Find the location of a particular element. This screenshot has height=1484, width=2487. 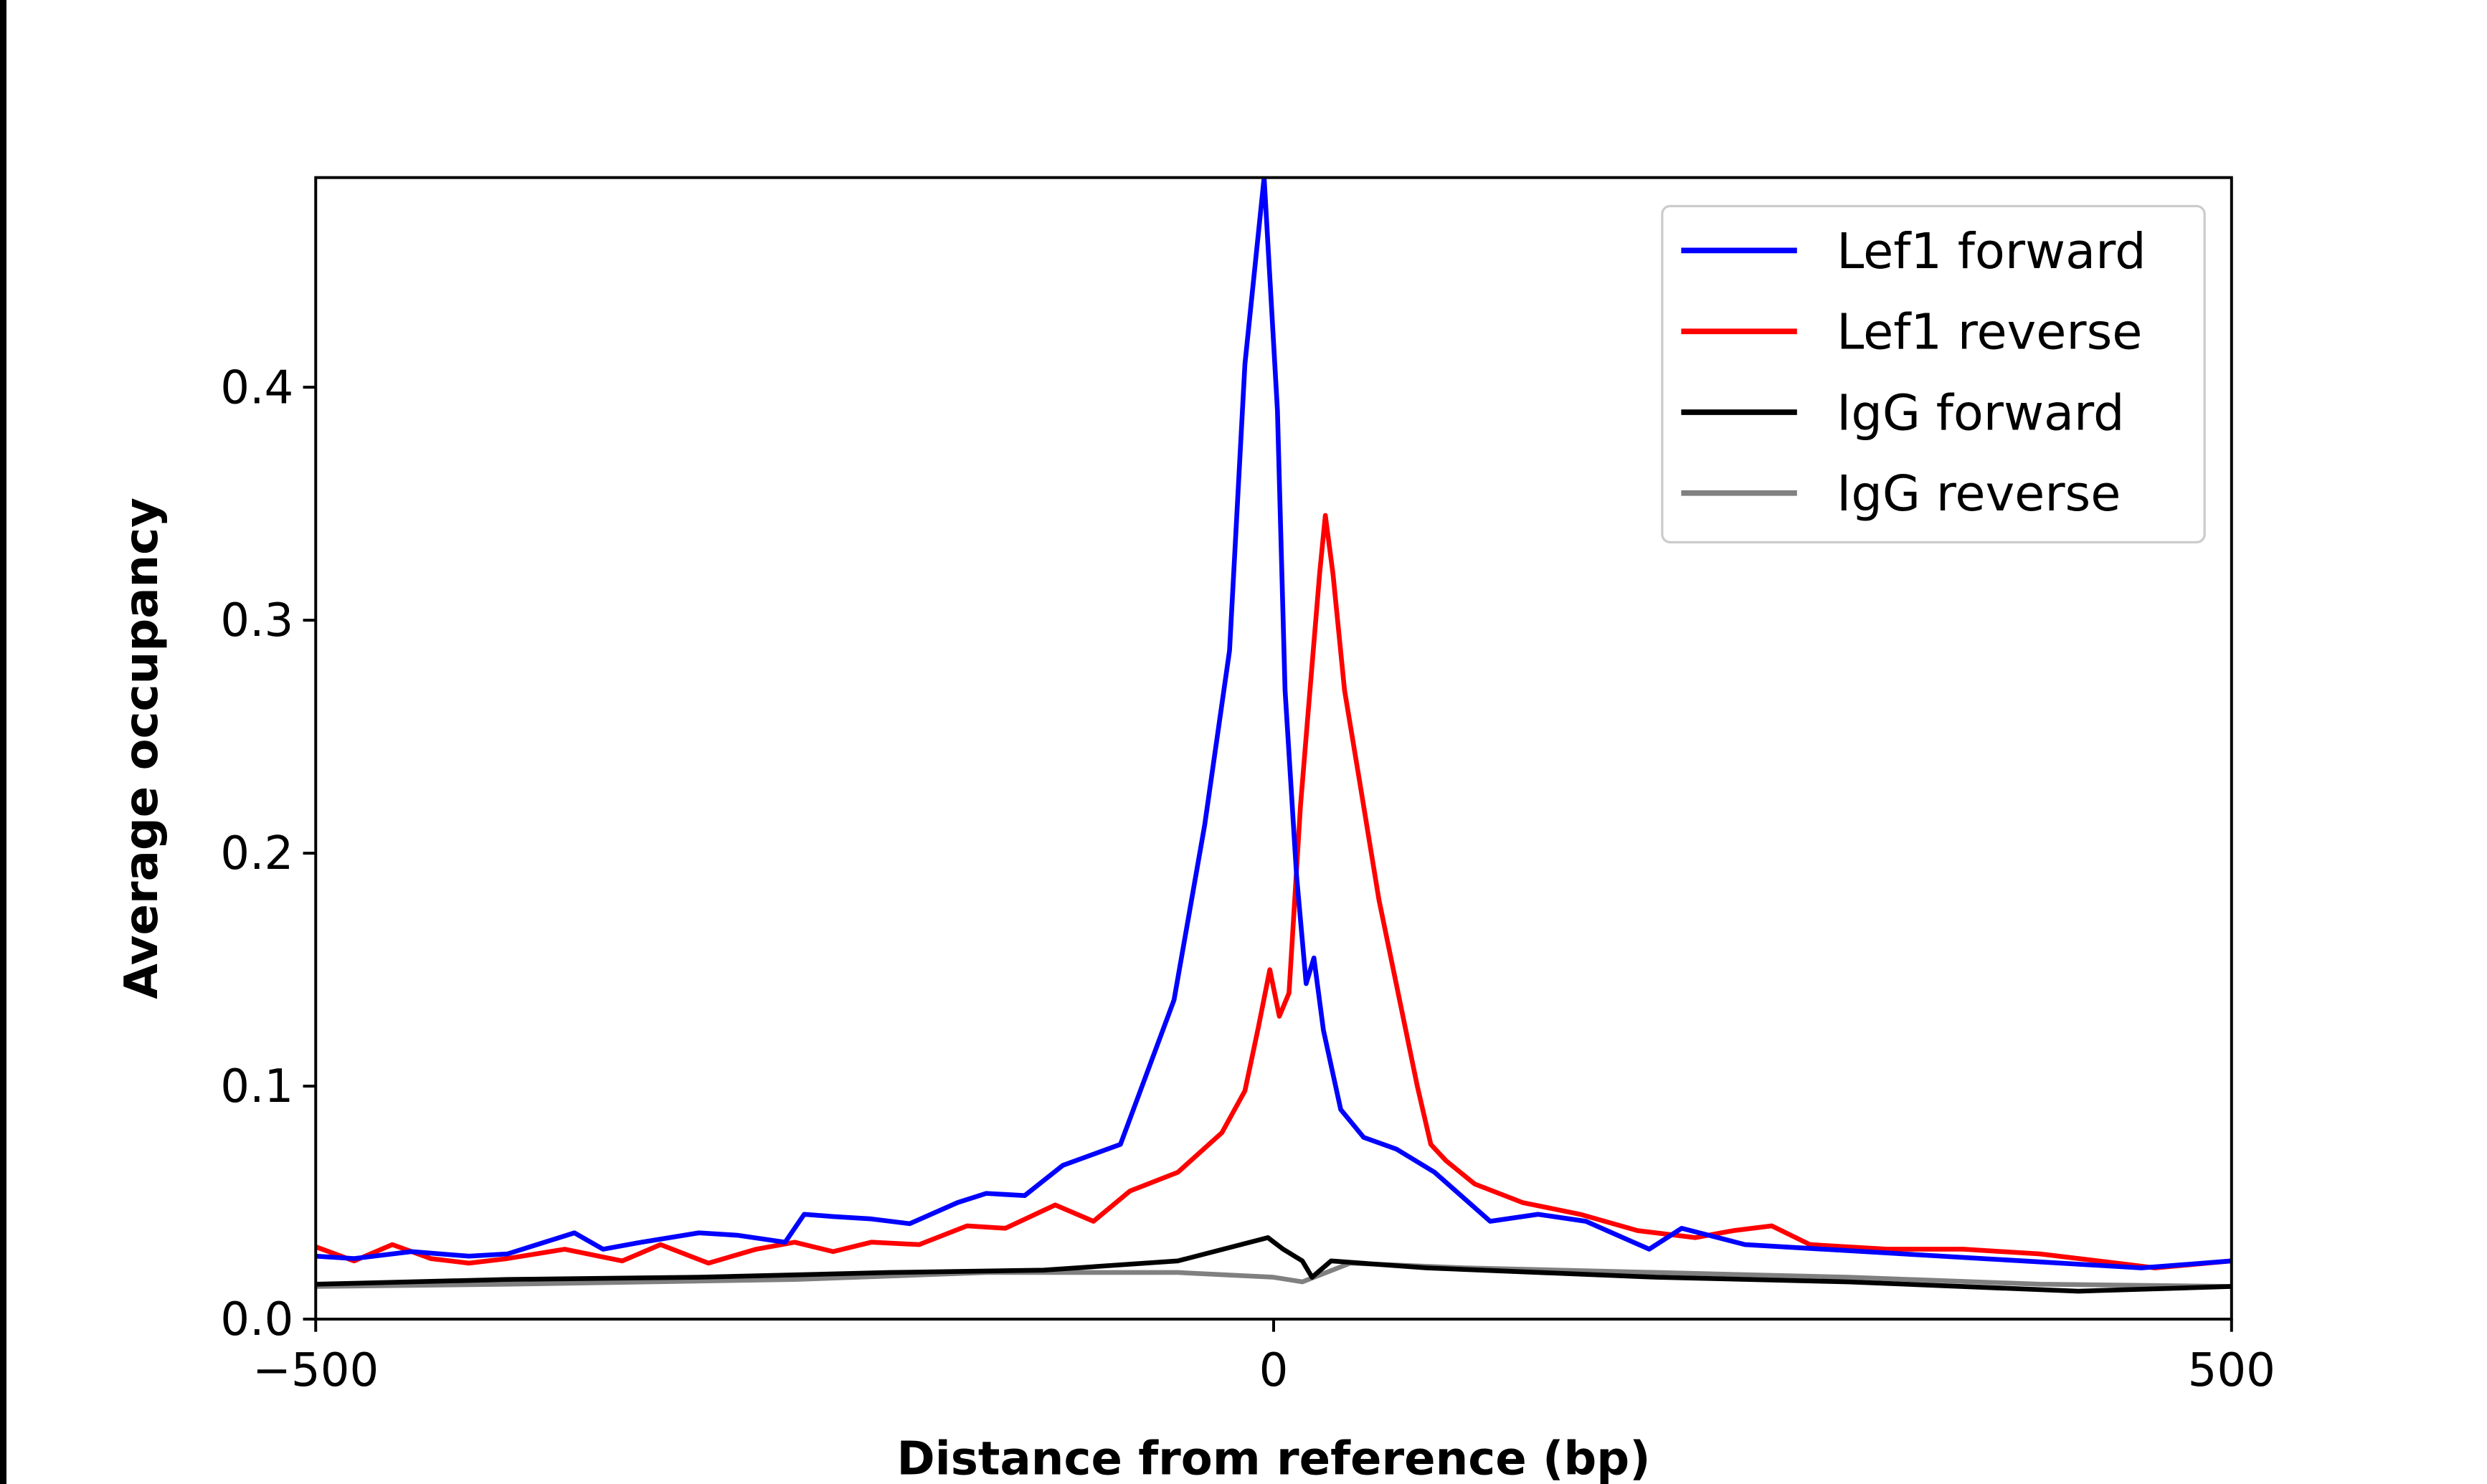

series-line-igg-reverse is located at coordinates (1274, 1274).